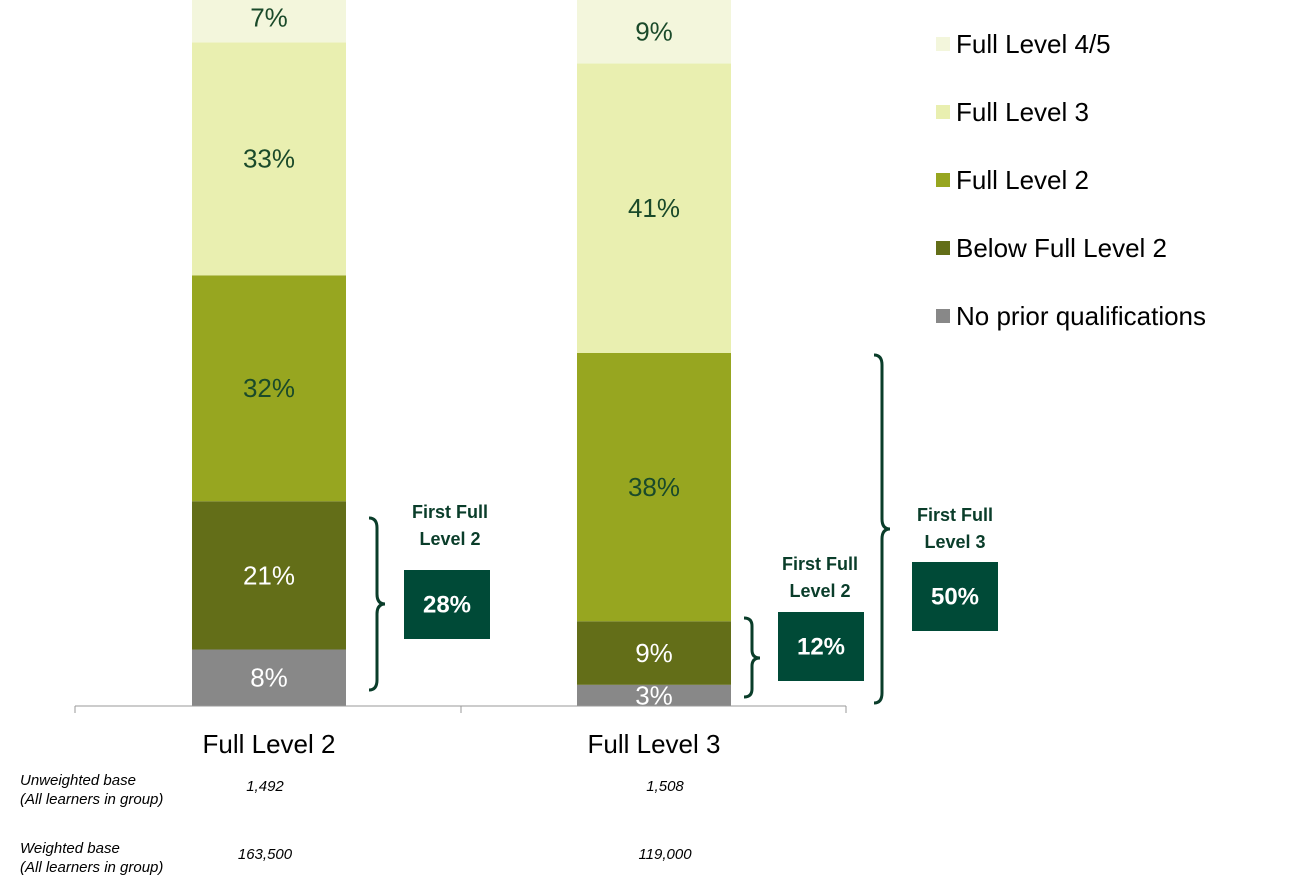 The height and width of the screenshot is (884, 1308). I want to click on legend-label: Full Level 4/5, so click(1033, 44).